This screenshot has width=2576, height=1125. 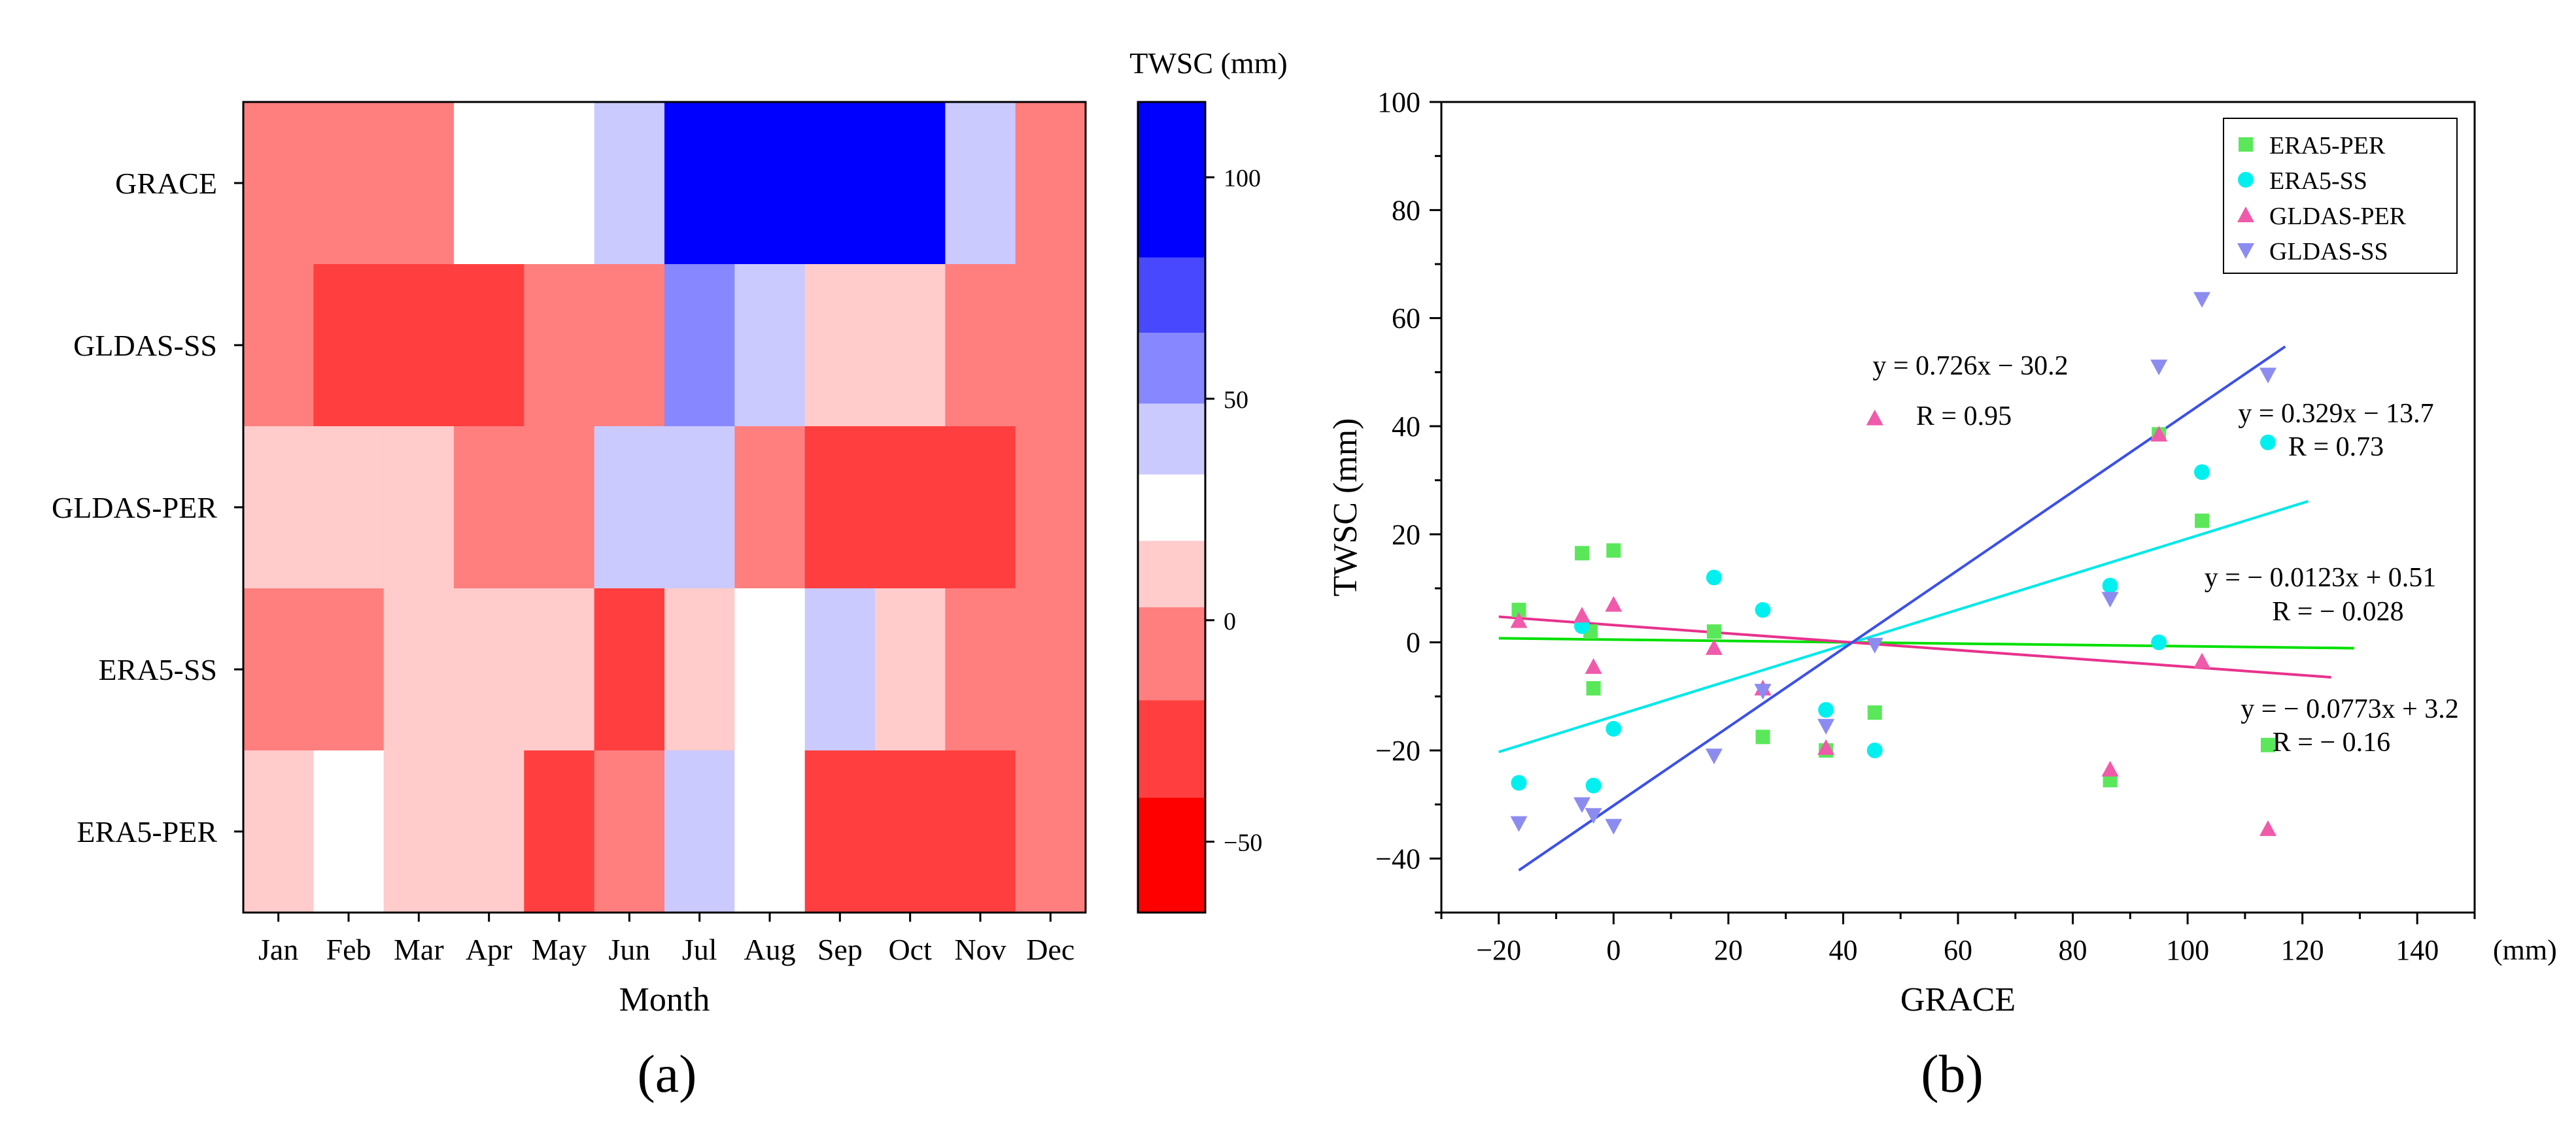 I want to click on x-tick-label: 40, so click(x=1843, y=950).